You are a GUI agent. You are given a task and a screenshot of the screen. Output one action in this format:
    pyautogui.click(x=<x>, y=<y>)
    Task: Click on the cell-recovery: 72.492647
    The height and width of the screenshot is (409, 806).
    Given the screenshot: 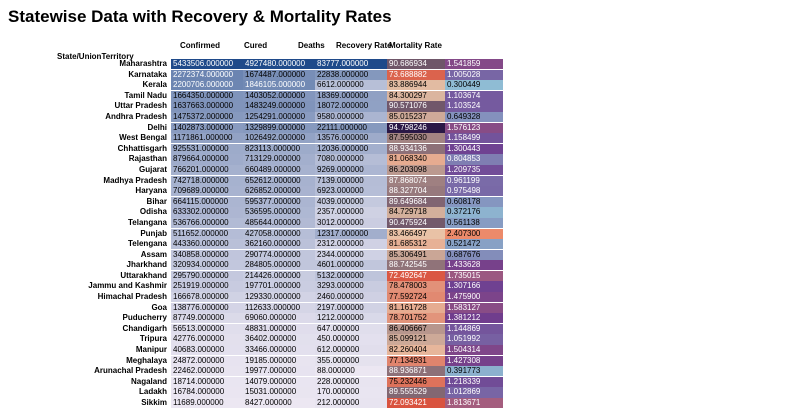 What is the action you would take?
    pyautogui.click(x=416, y=276)
    